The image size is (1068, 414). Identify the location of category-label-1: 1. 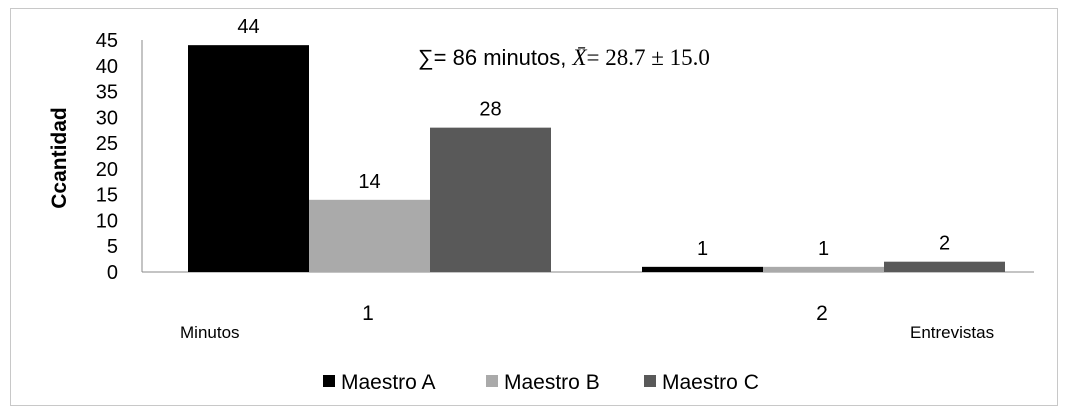
(368, 313).